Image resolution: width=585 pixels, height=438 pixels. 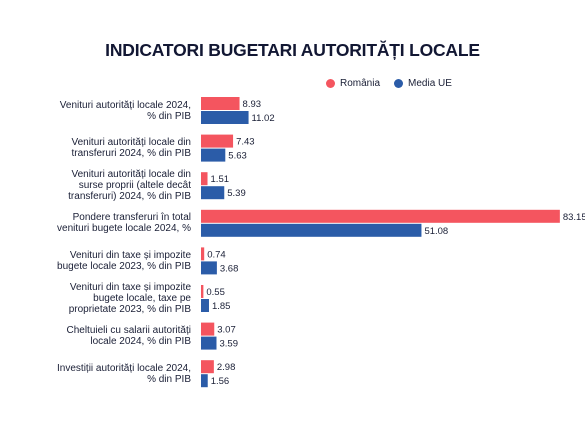 I want to click on data-label: 51.08, so click(x=436, y=231).